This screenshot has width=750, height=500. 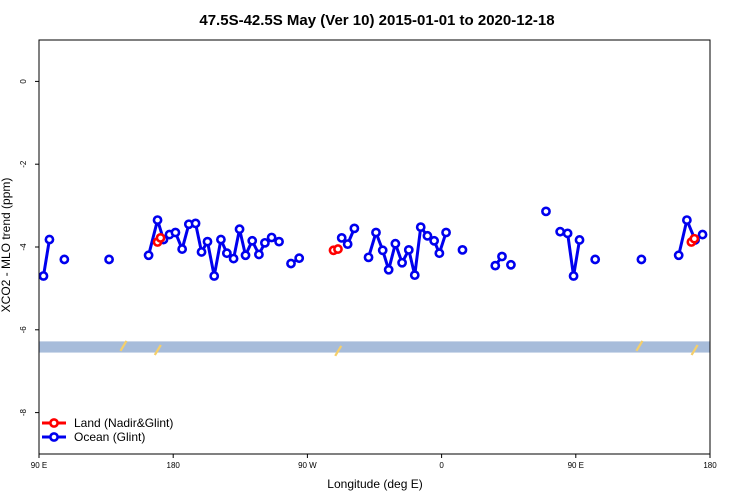 I want to click on y-axis-ticks: 0 -2 -4 -6 -8, so click(x=29, y=247).